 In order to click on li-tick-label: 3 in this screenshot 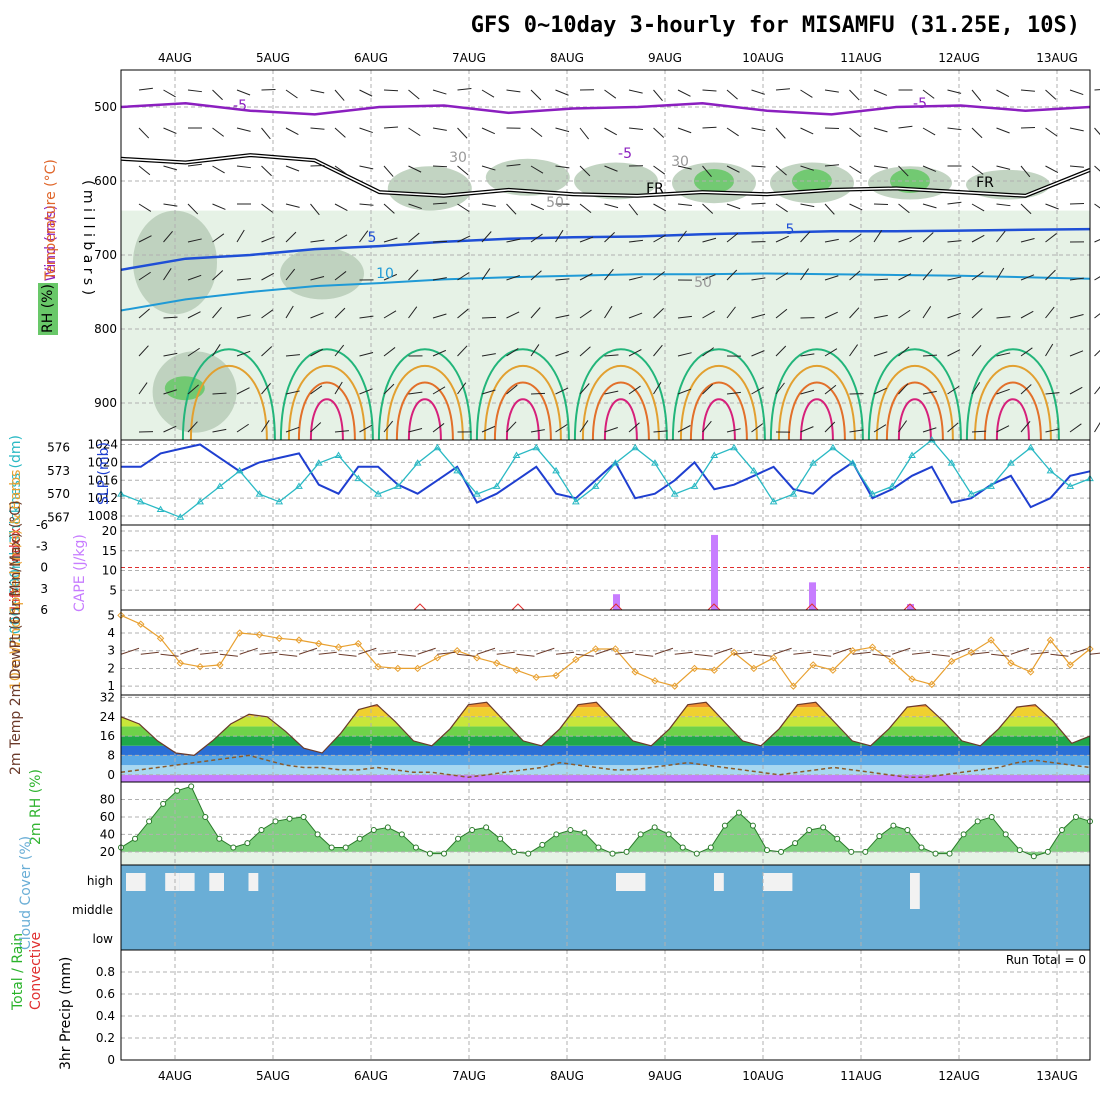, I will do `click(44, 589)`.